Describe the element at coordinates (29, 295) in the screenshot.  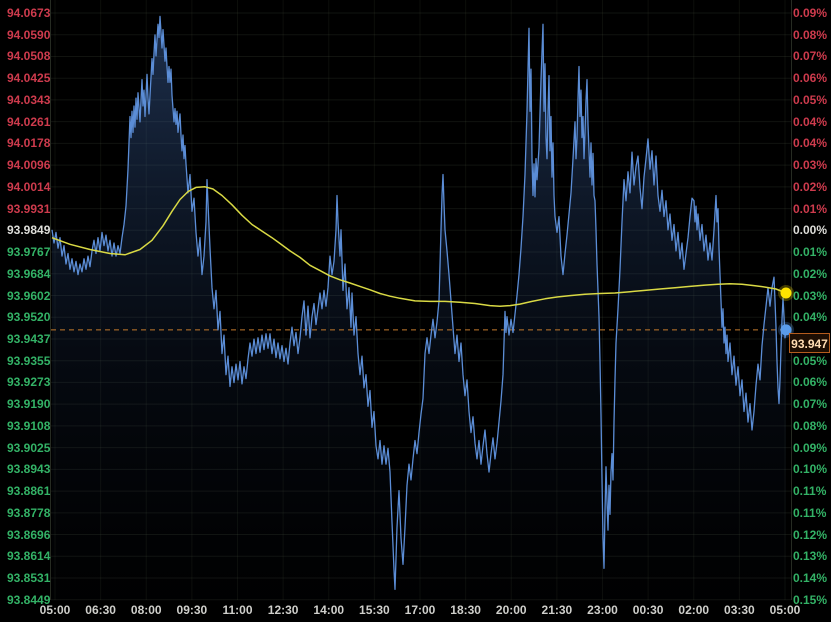
I see `price-axis-tick-label: 93.9602` at that location.